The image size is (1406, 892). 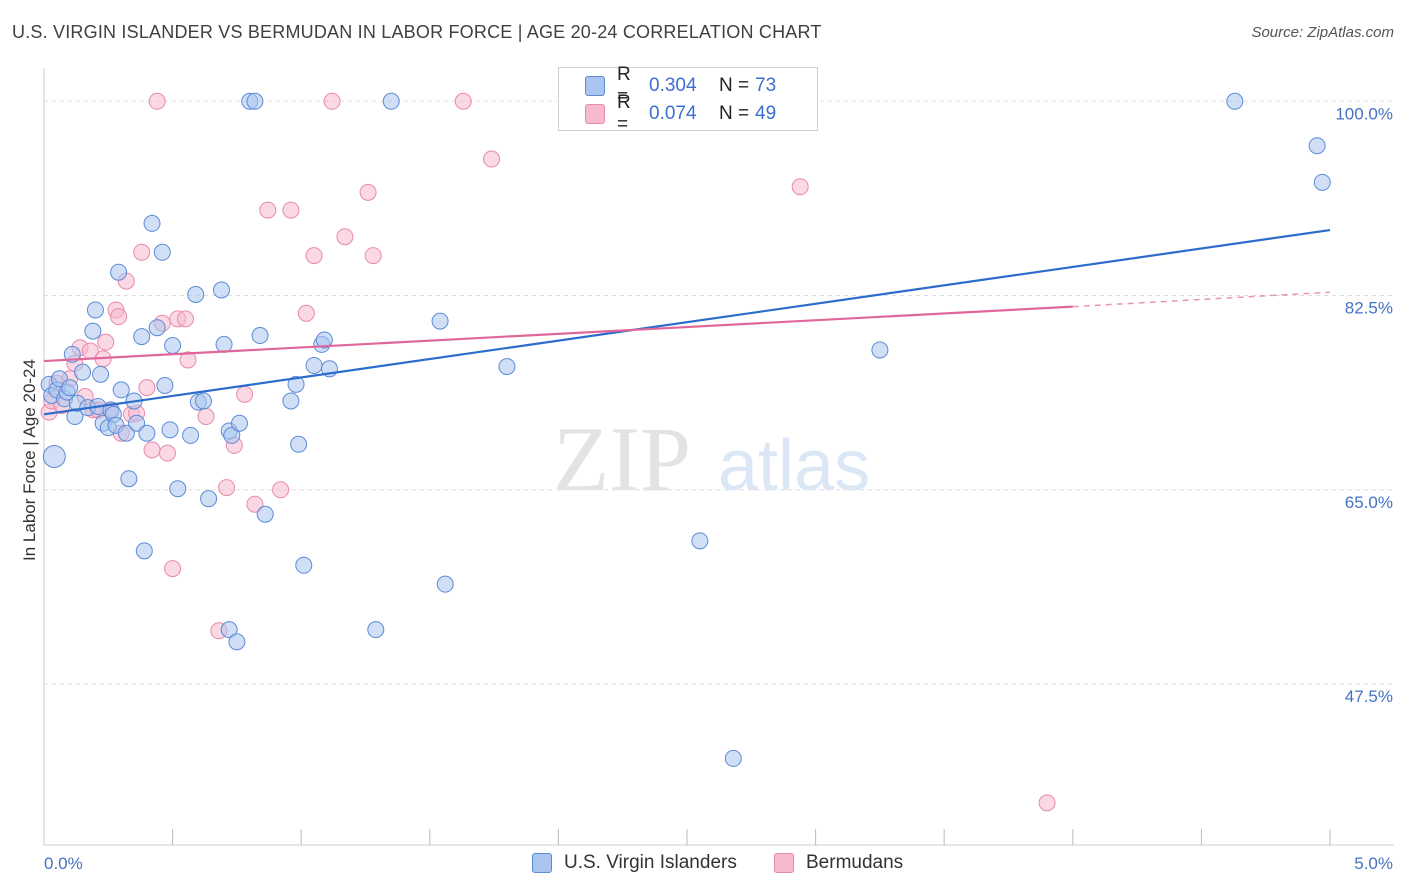 I want to click on legend-item-bermudans: Bermudans, so click(x=838, y=863).